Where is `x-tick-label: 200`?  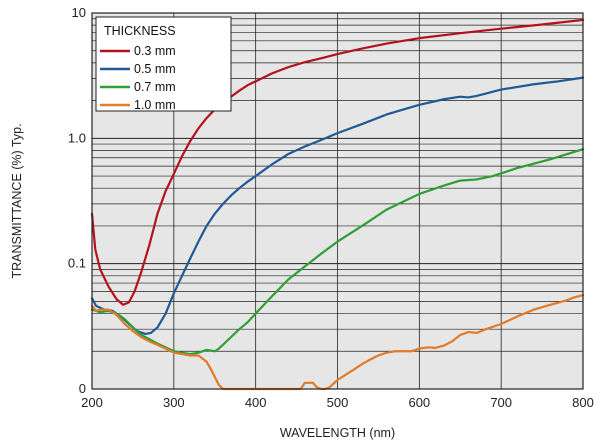 x-tick-label: 200 is located at coordinates (92, 402).